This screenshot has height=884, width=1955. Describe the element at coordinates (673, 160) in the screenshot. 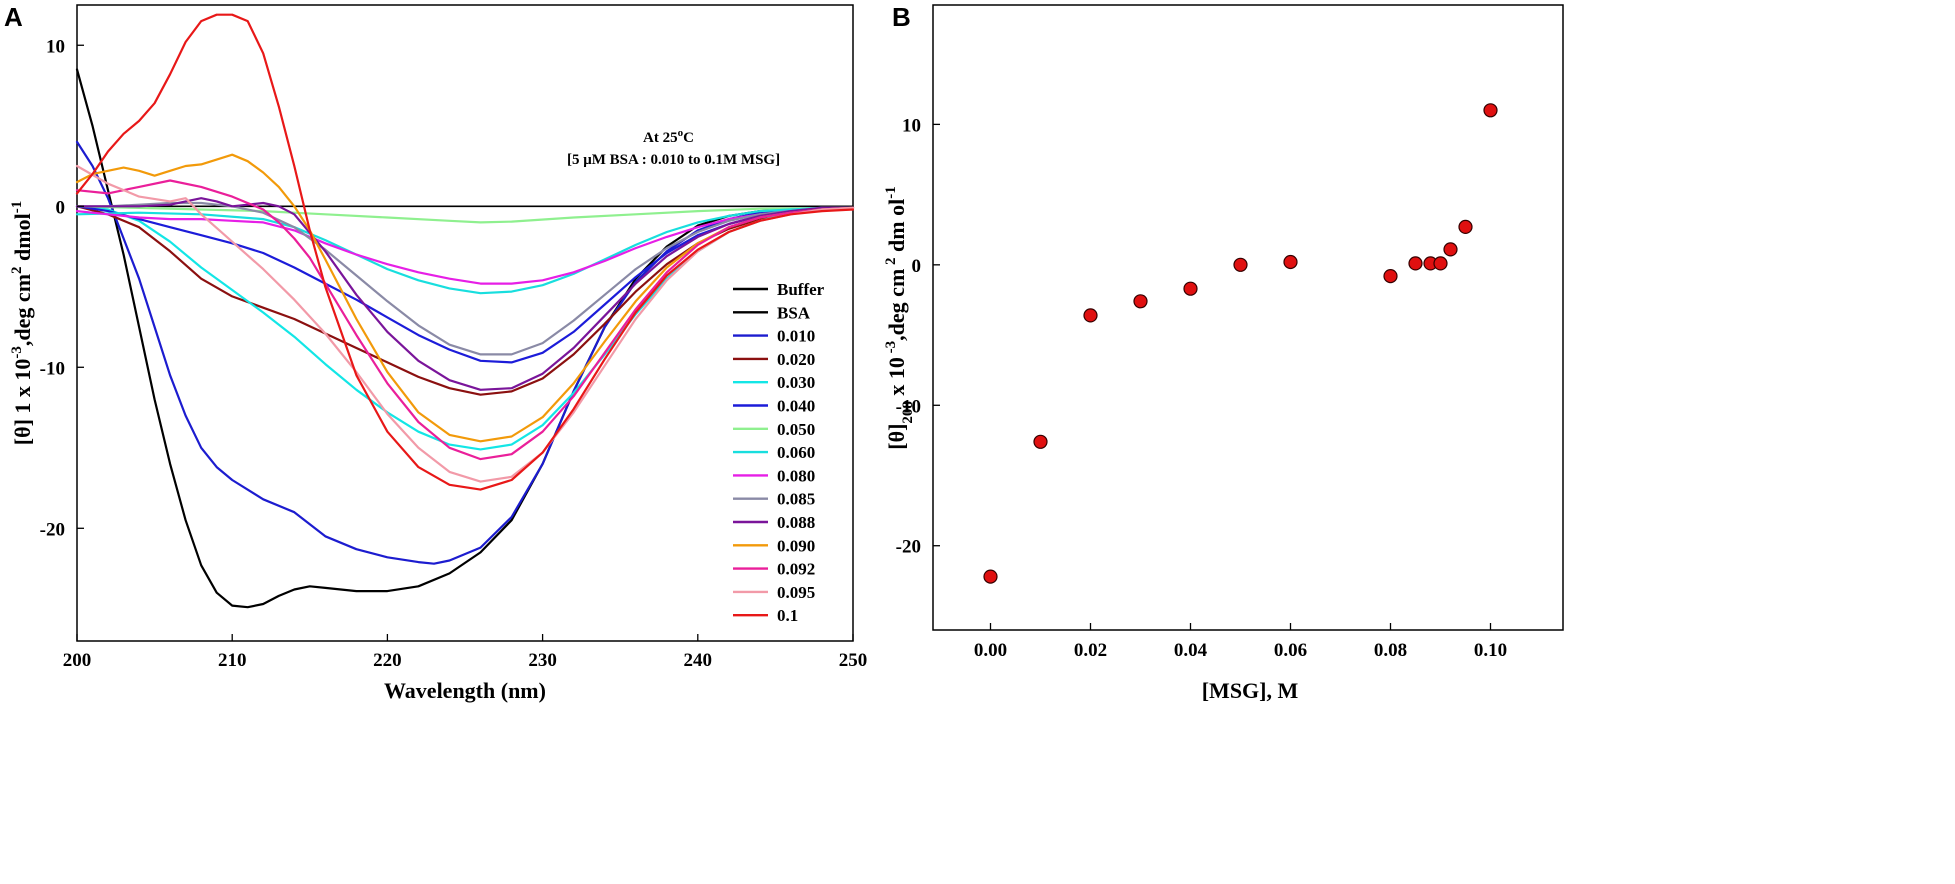

I see `chart-a-annotation-conditions: [5 μM BSA : 0.010 to 0.1M MSG]` at that location.